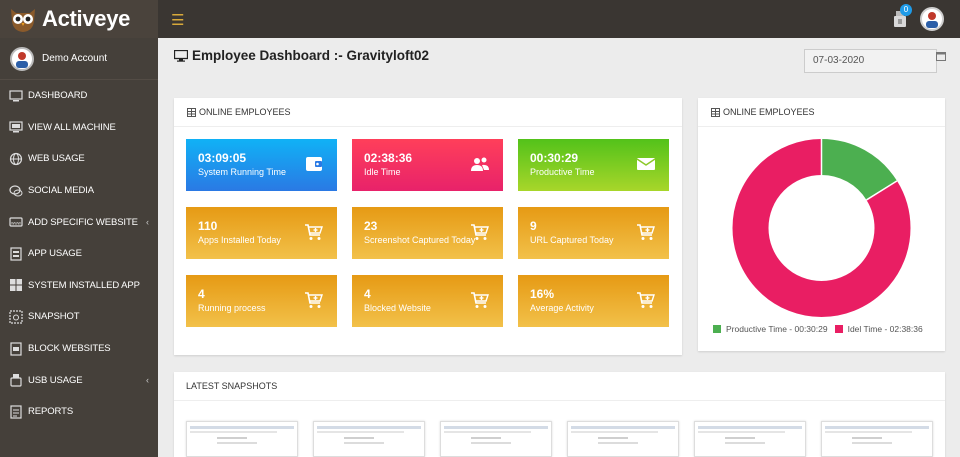 The height and width of the screenshot is (457, 960). What do you see at coordinates (79, 96) in the screenshot?
I see `sidebar-item-dashboard: DASHBOARD` at bounding box center [79, 96].